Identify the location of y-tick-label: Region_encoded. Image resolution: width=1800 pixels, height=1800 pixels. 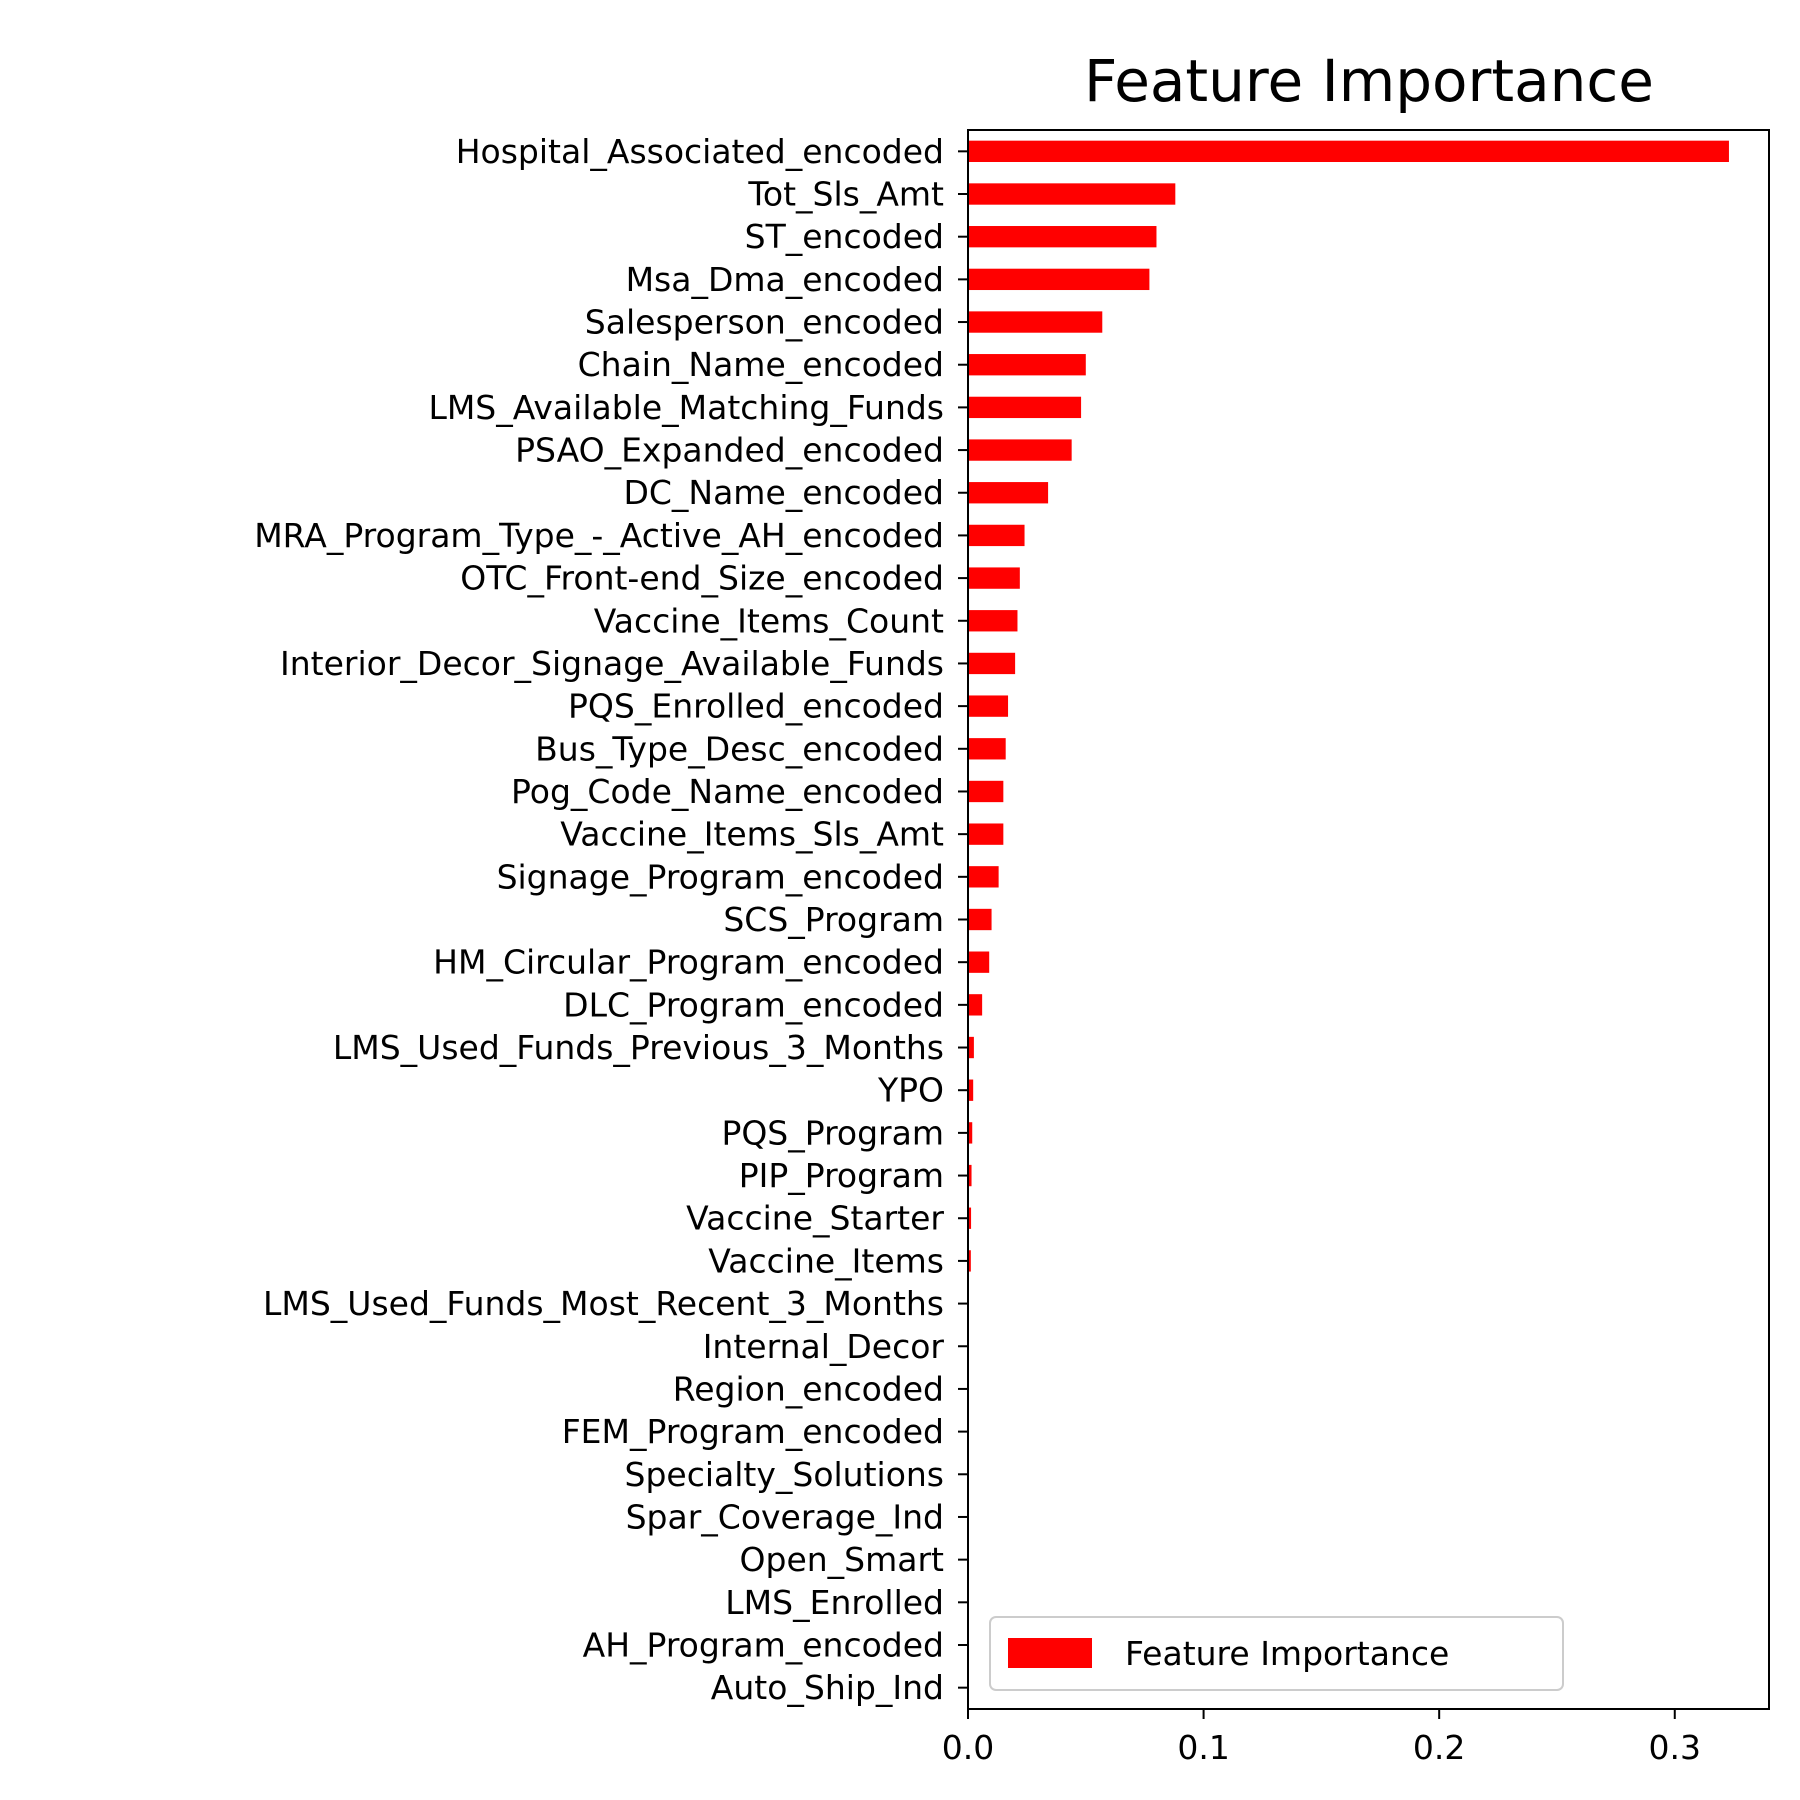
(808, 1388).